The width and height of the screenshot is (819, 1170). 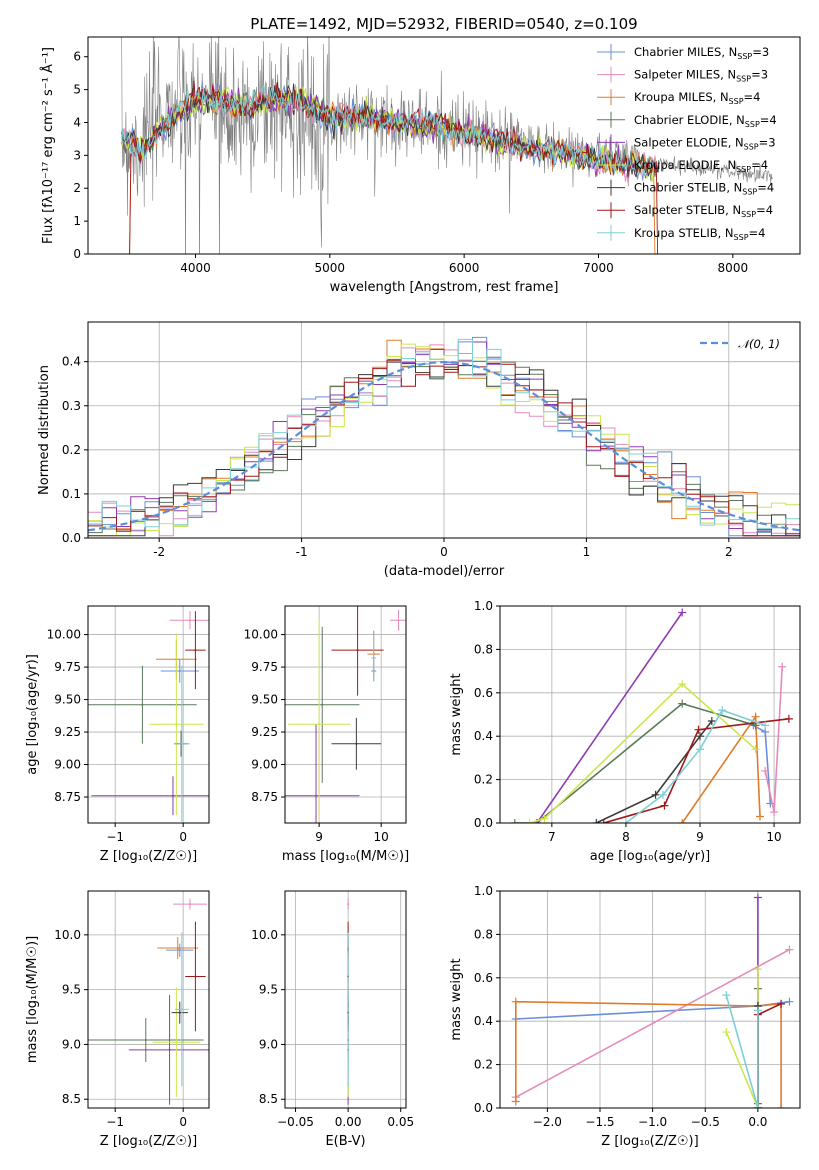 What do you see at coordinates (77, 90) in the screenshot?
I see `y-tick-label: 5` at bounding box center [77, 90].